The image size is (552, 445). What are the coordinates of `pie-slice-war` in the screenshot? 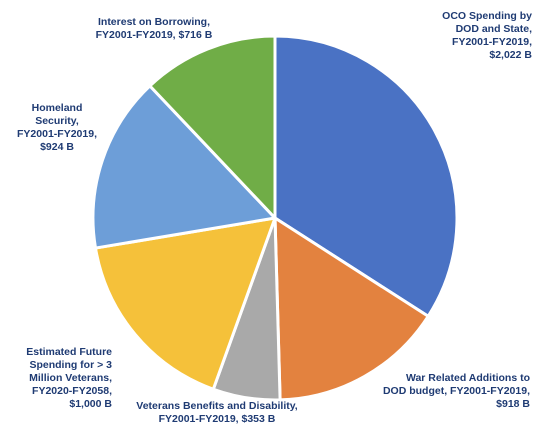 It's located at (351, 309).